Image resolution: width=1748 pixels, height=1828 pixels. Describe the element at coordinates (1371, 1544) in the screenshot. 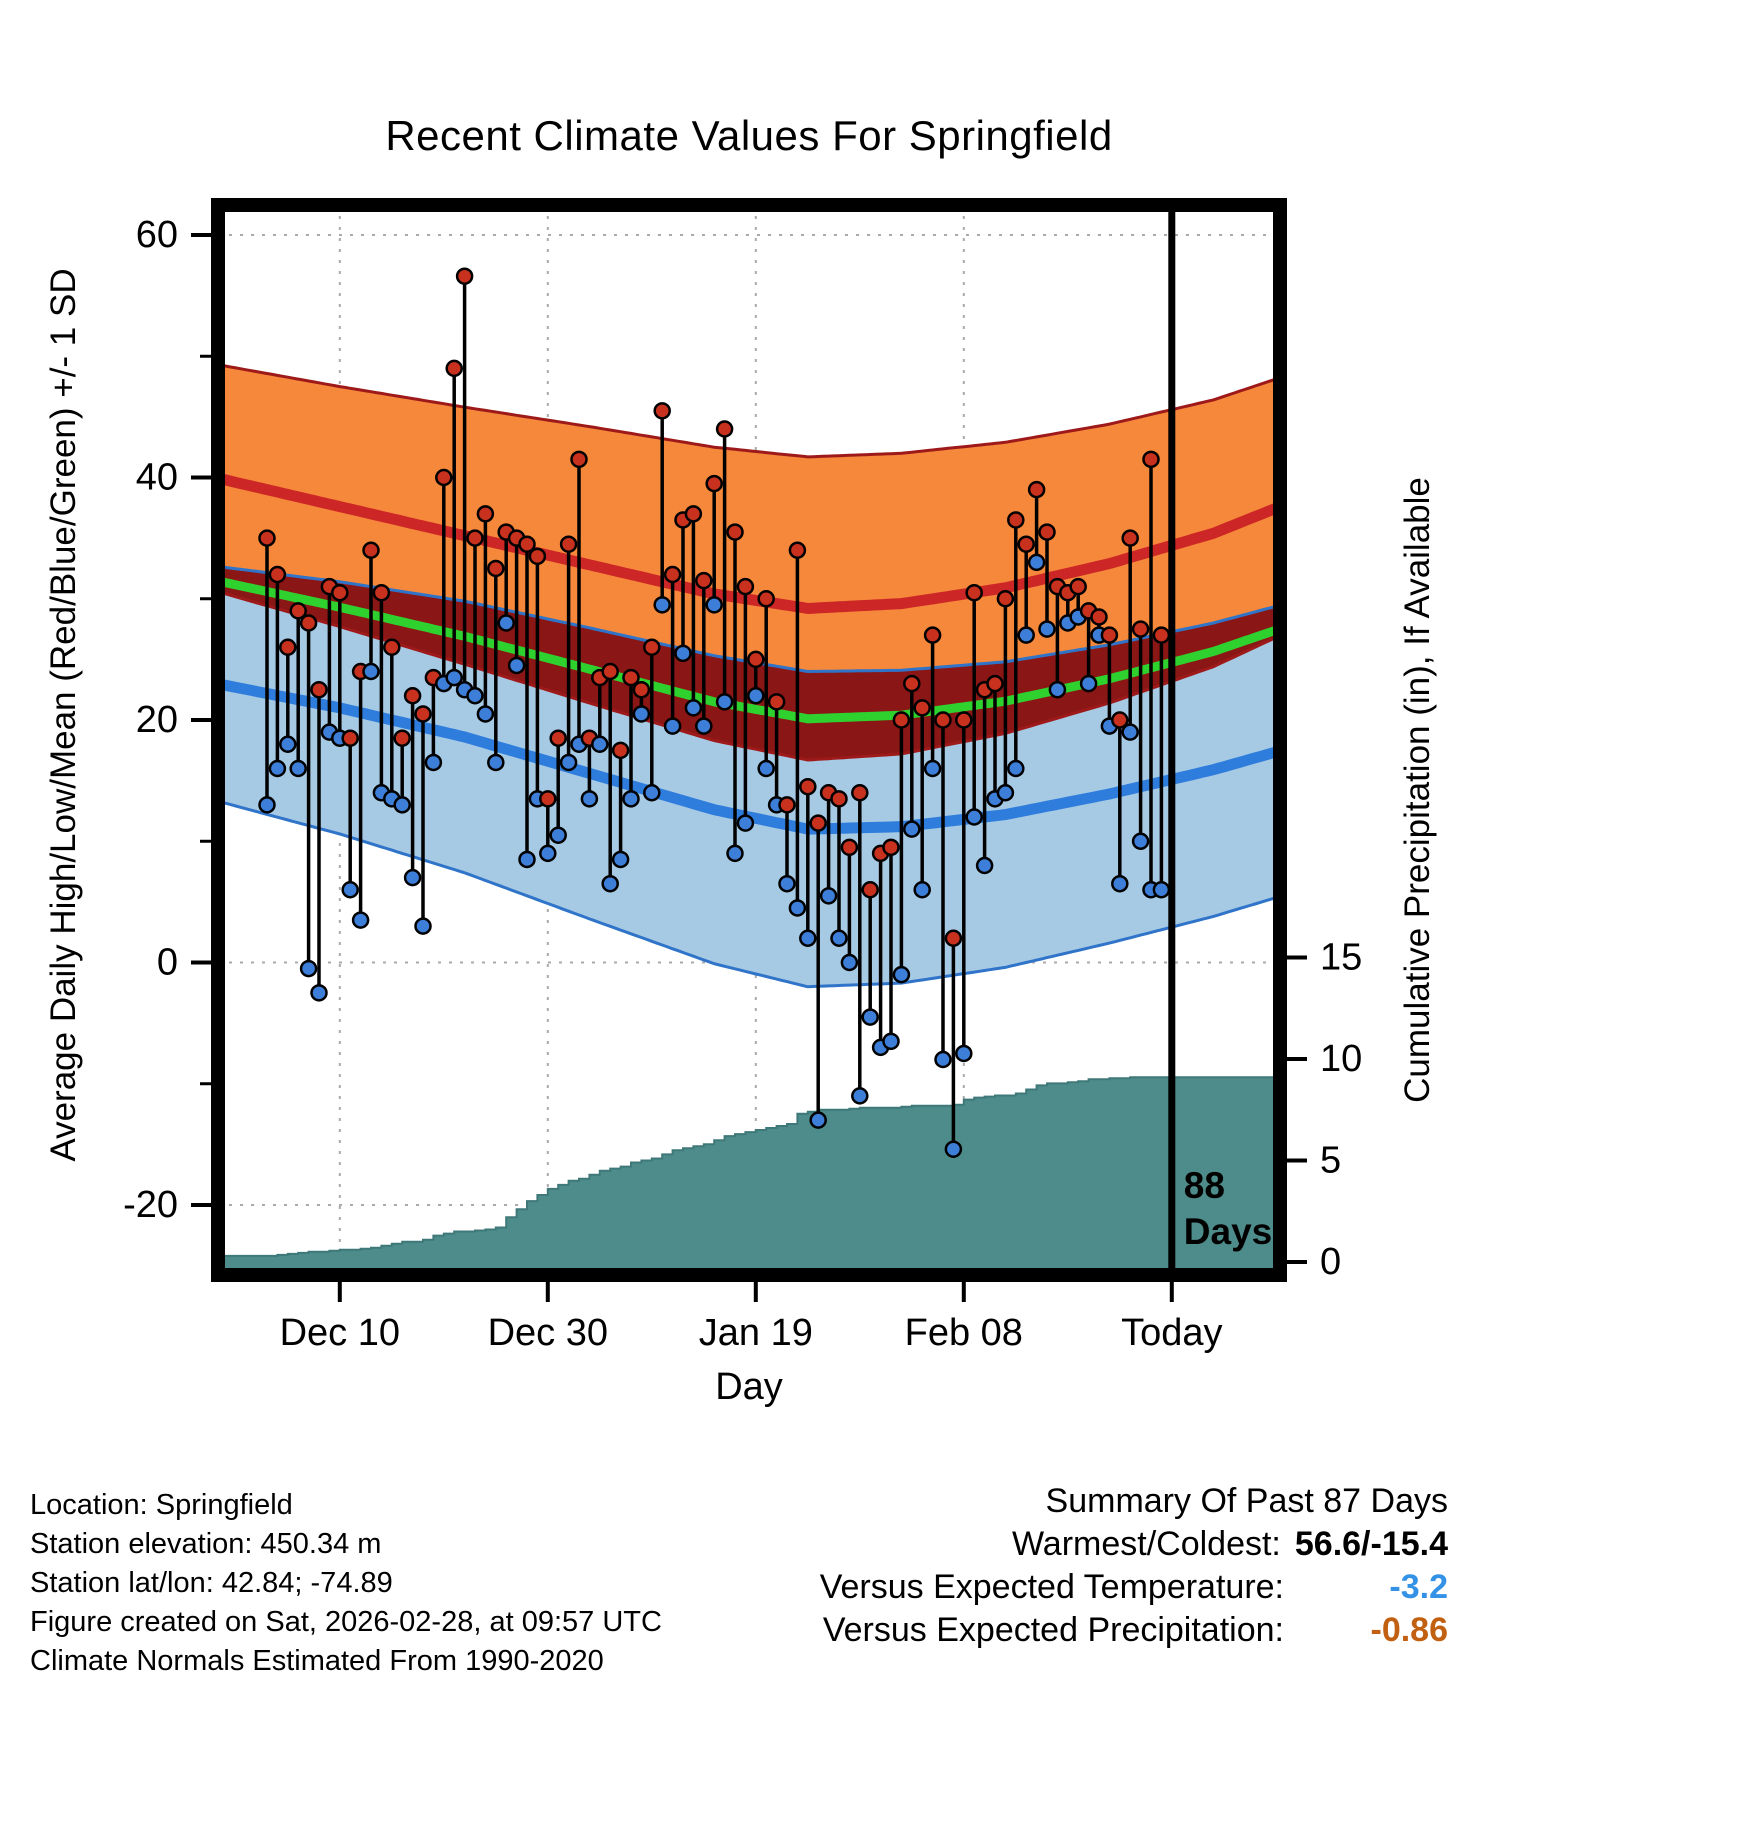

I see `warmest-coldest-value: 56.6/-15.4` at that location.